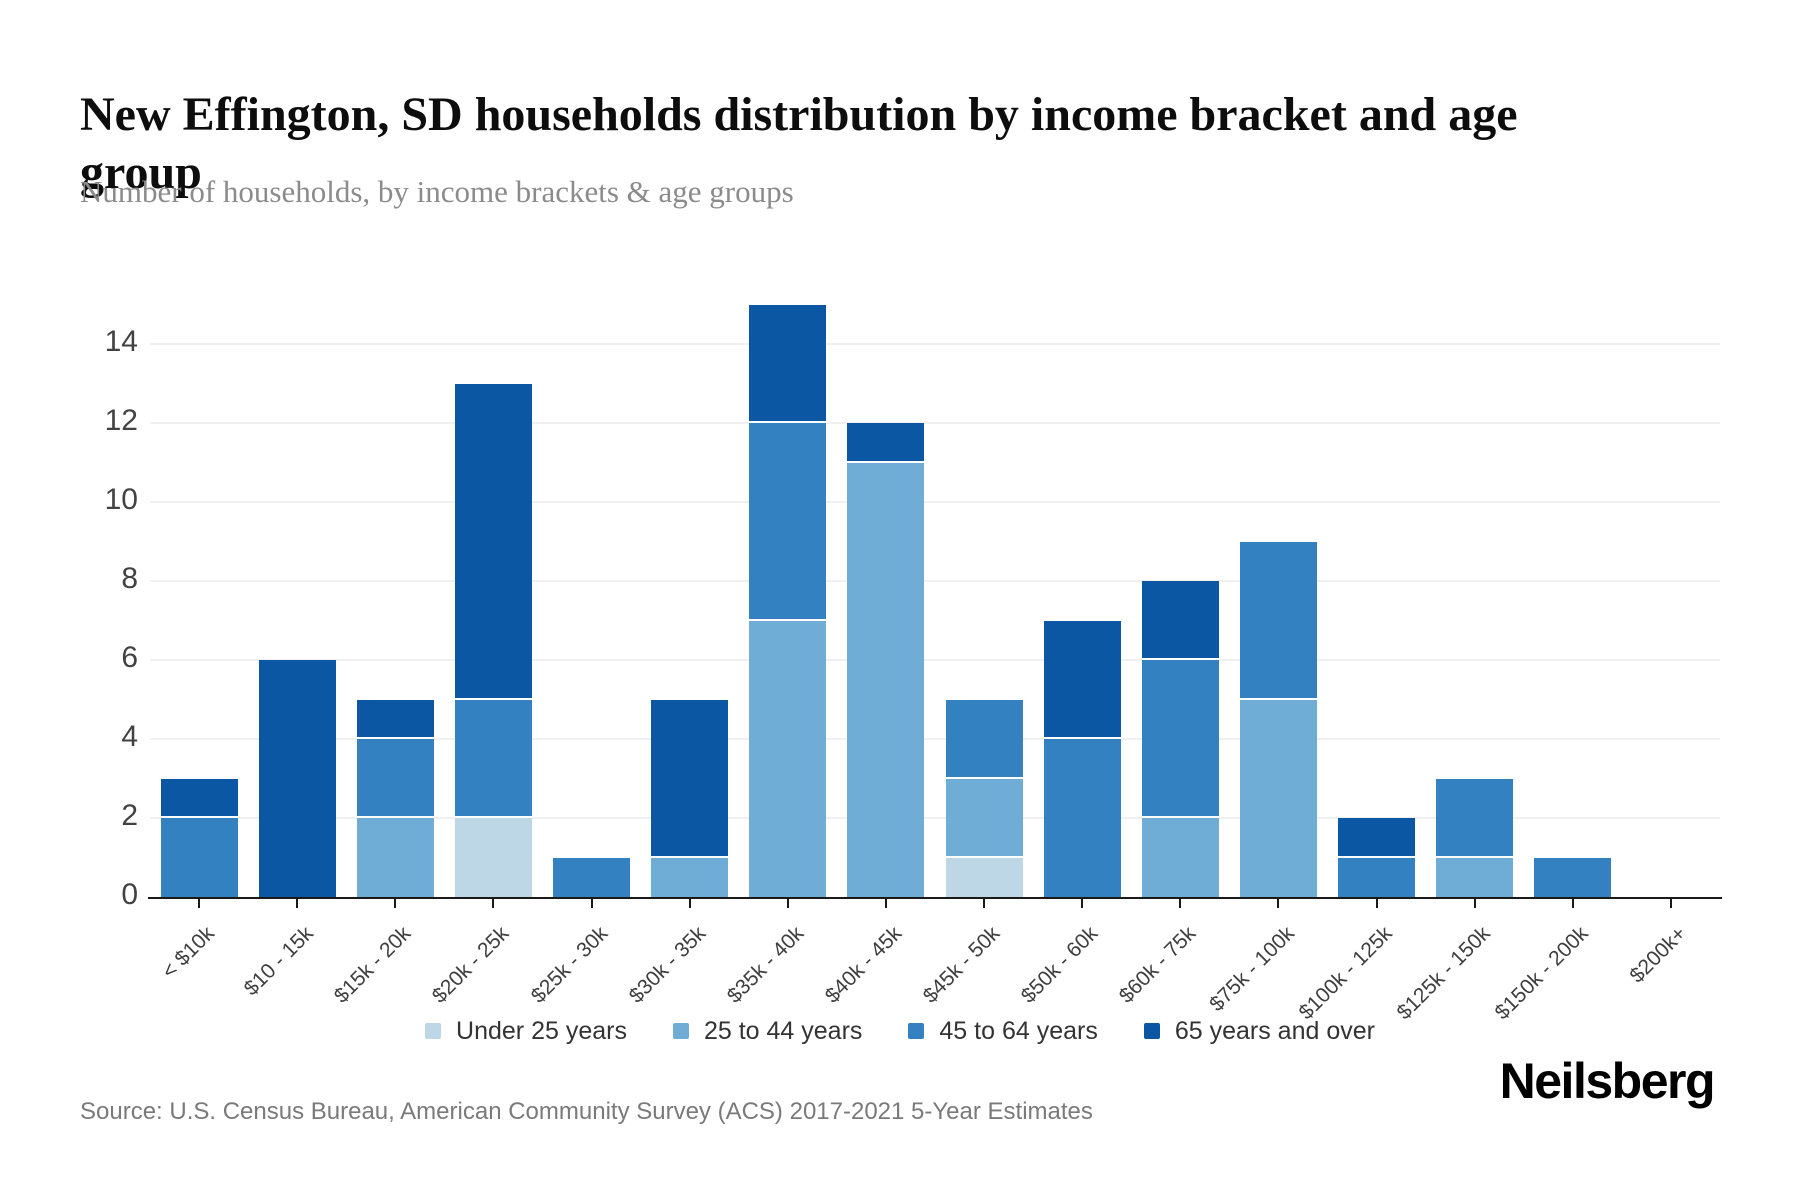  I want to click on x-tick-label: $50k - 60k, so click(1059, 965).